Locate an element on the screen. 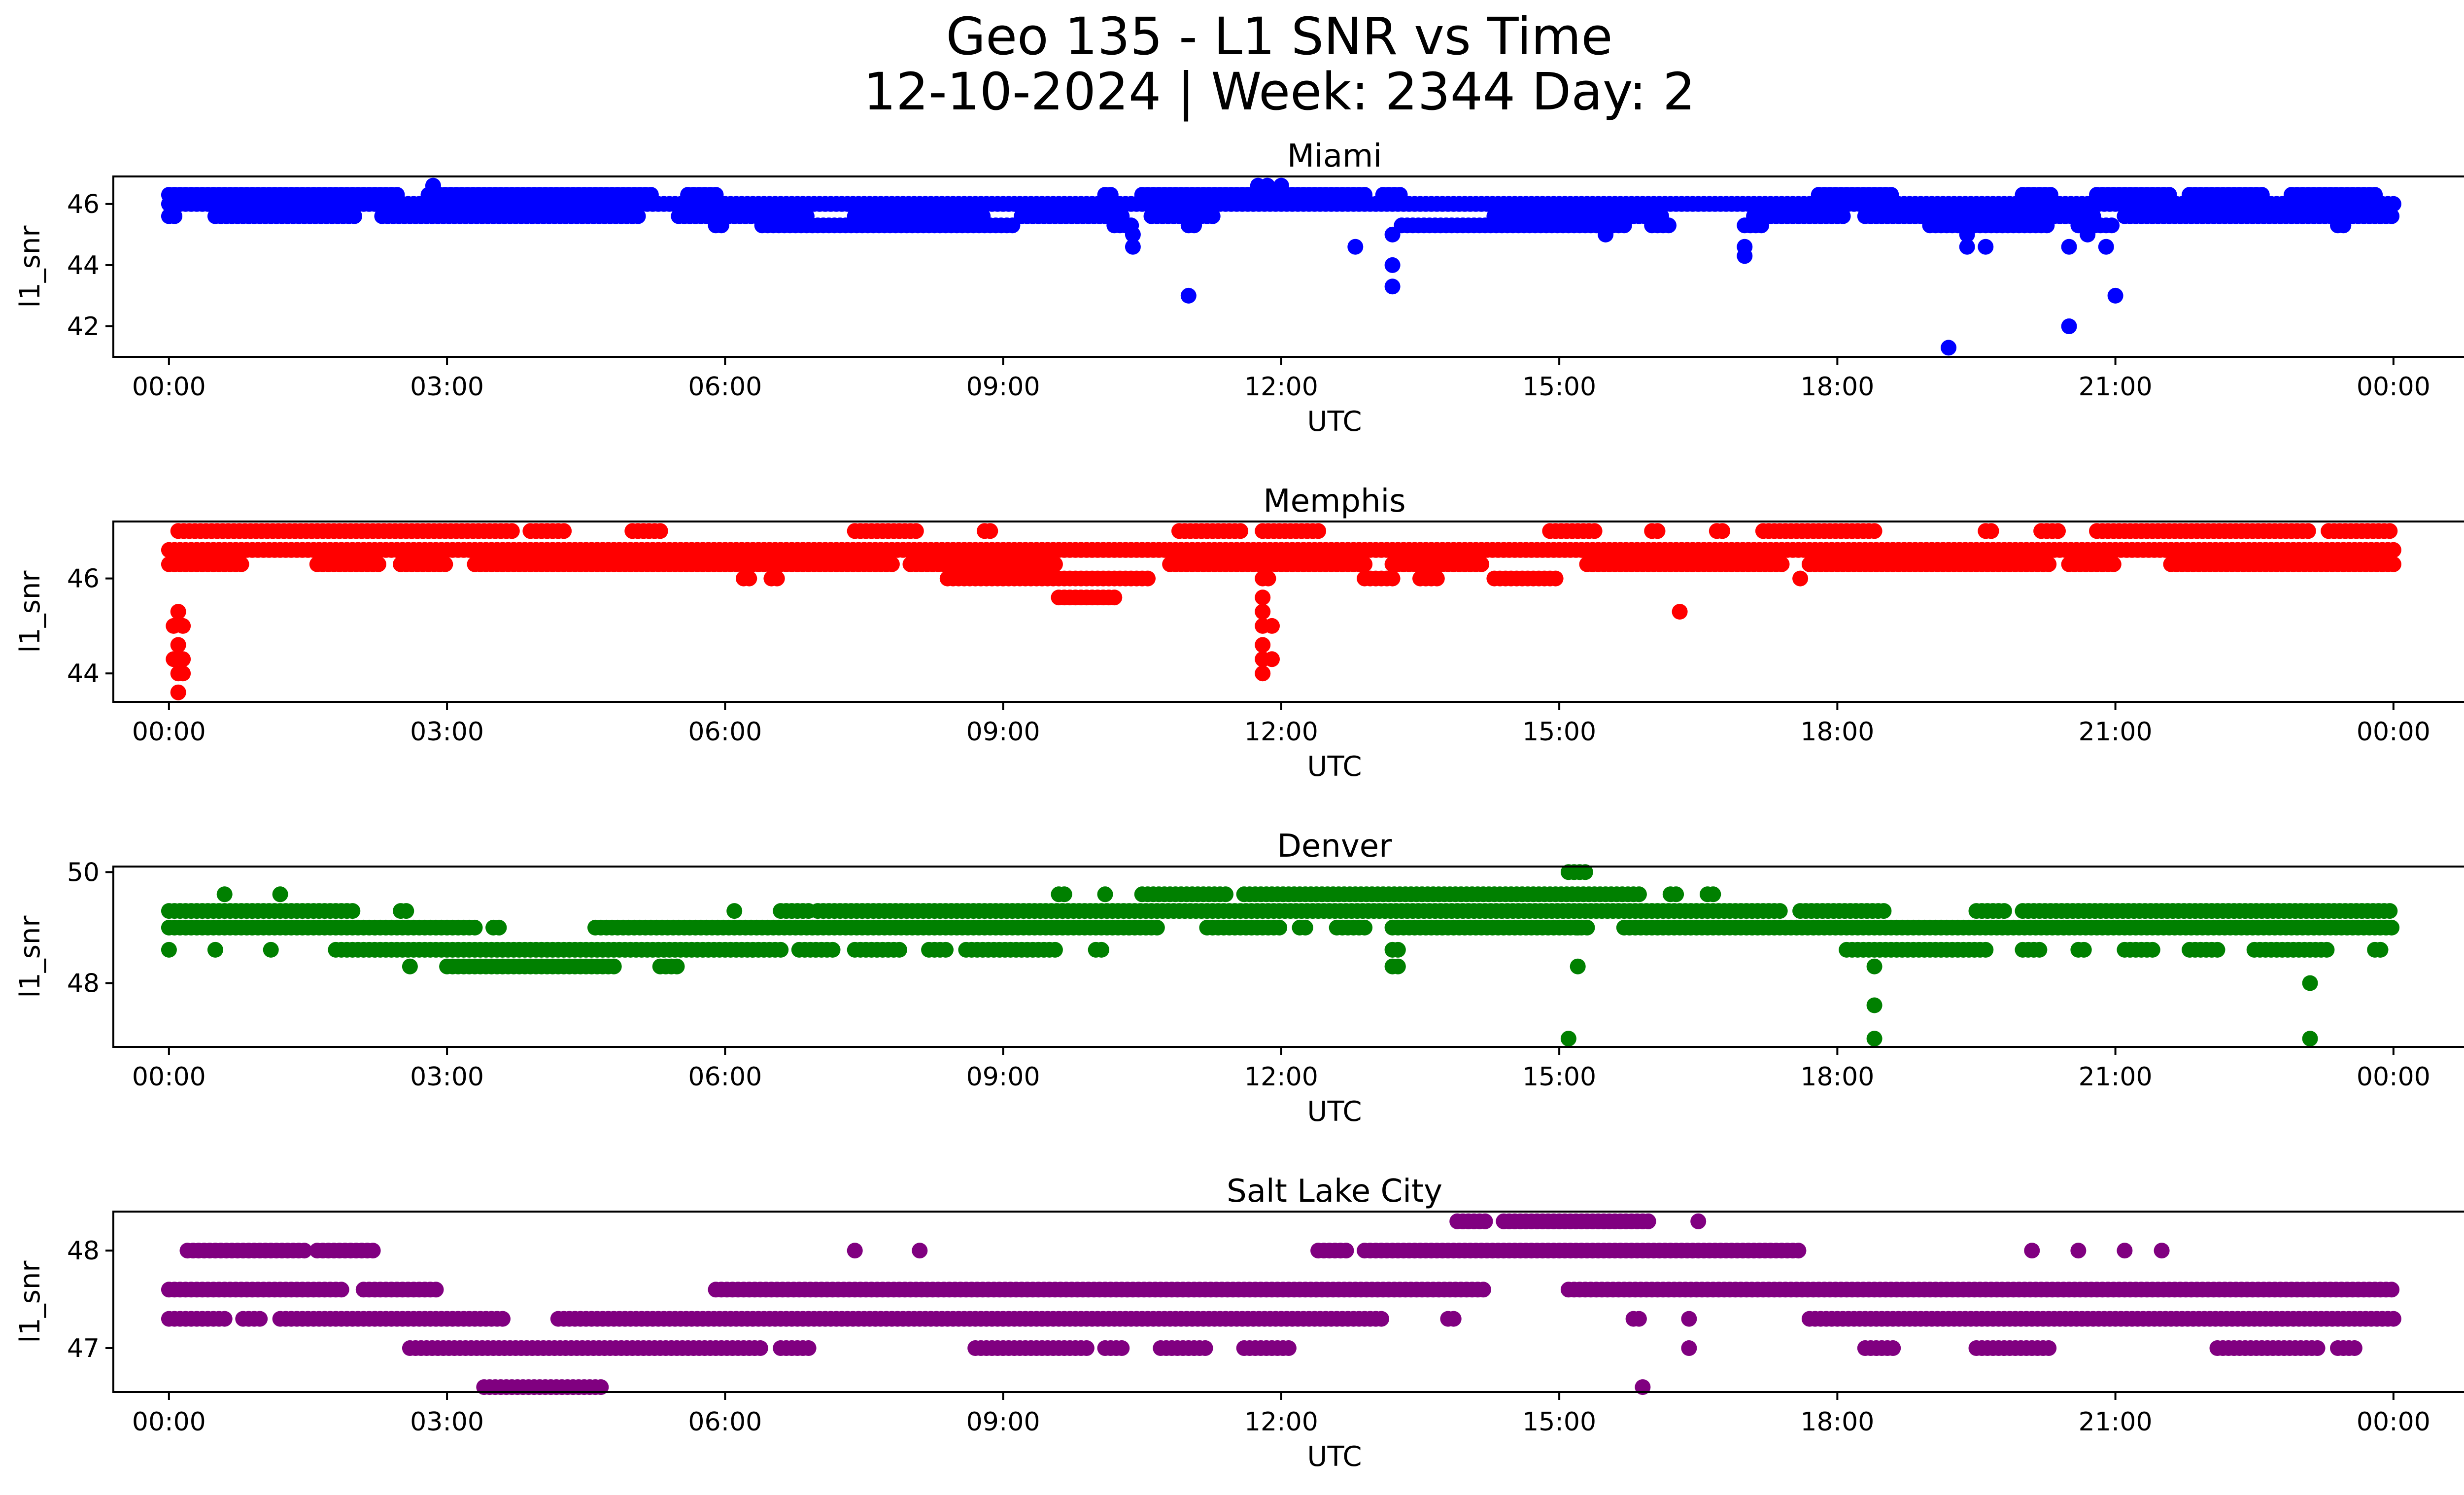 The width and height of the screenshot is (2464, 1495). x-tick-label: 21:00 is located at coordinates (2116, 387).